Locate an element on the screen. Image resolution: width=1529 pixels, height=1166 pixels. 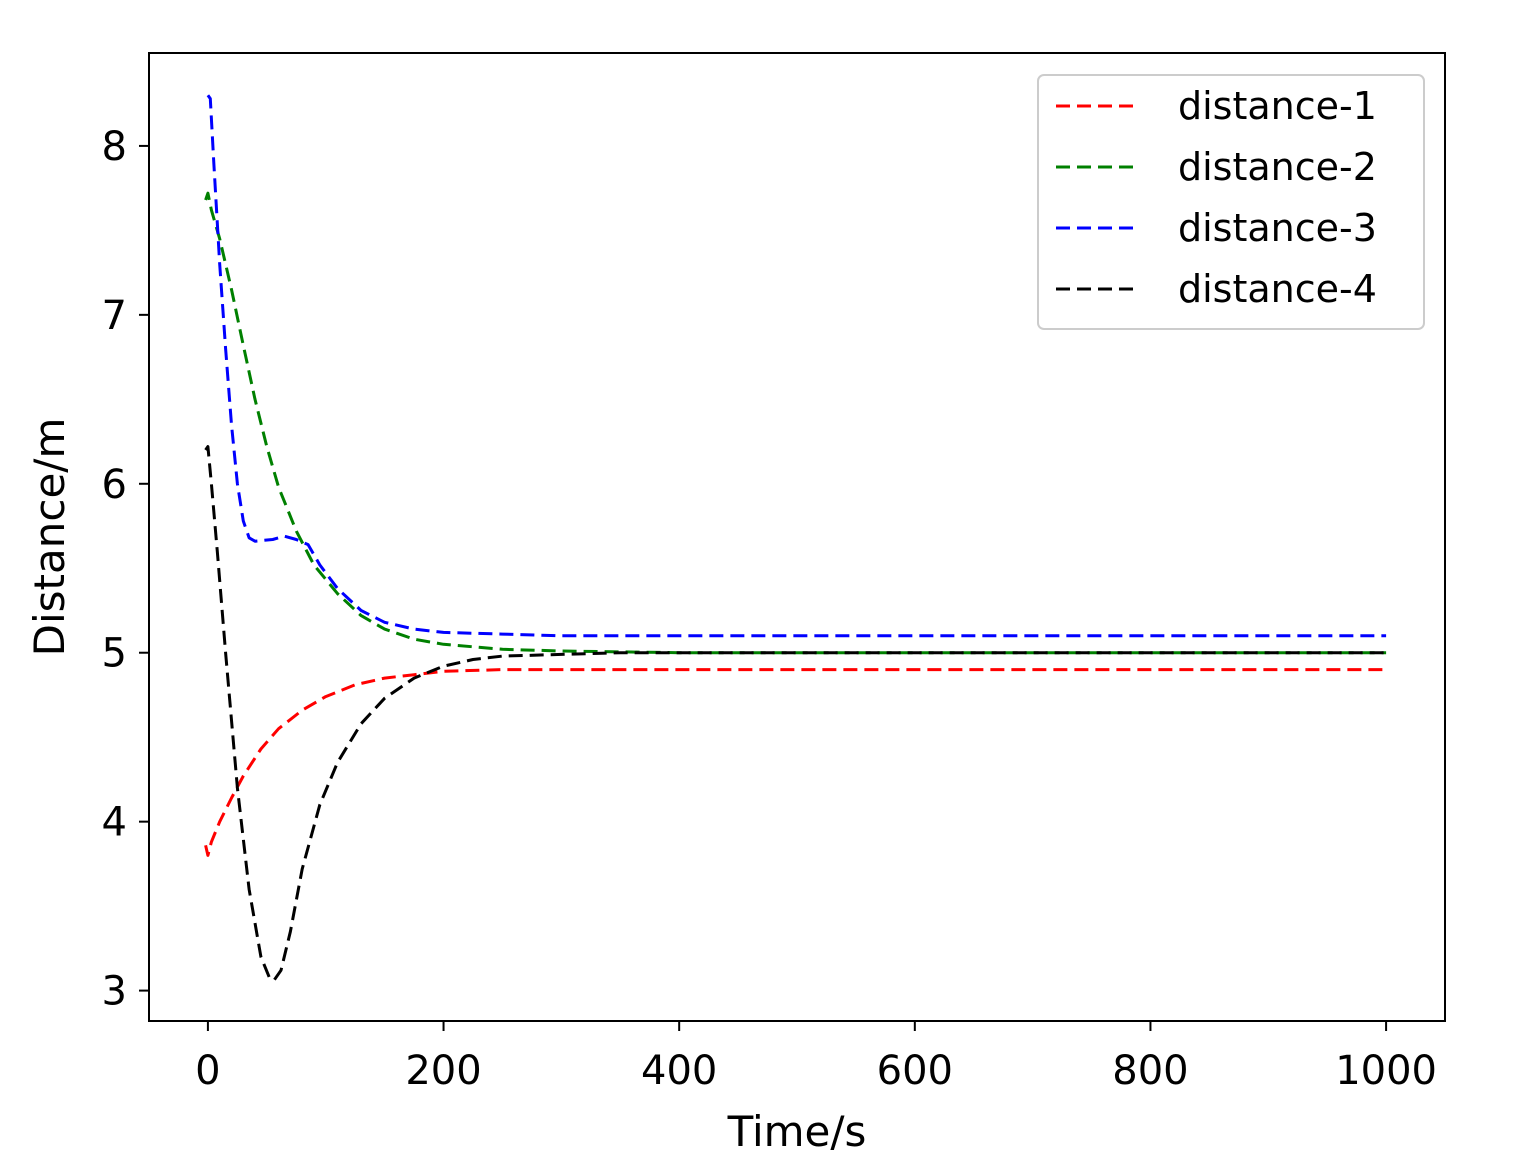
legend-box is located at coordinates (1231, 202).